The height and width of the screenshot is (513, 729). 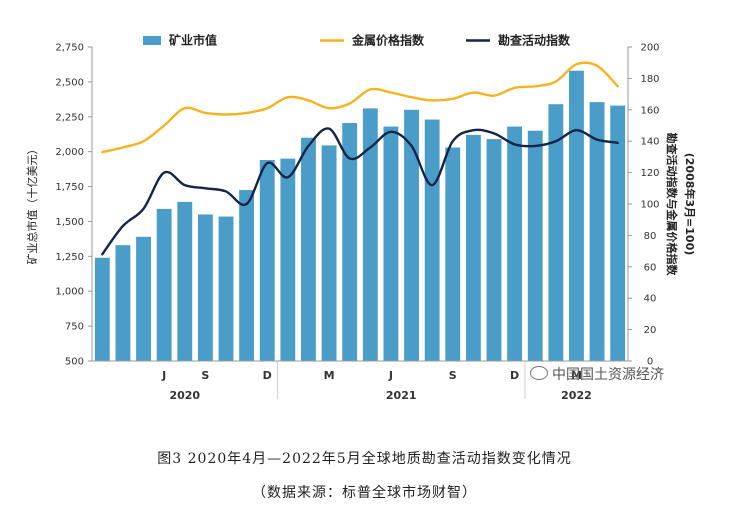 I want to click on year-label: 2022, so click(x=576, y=395).